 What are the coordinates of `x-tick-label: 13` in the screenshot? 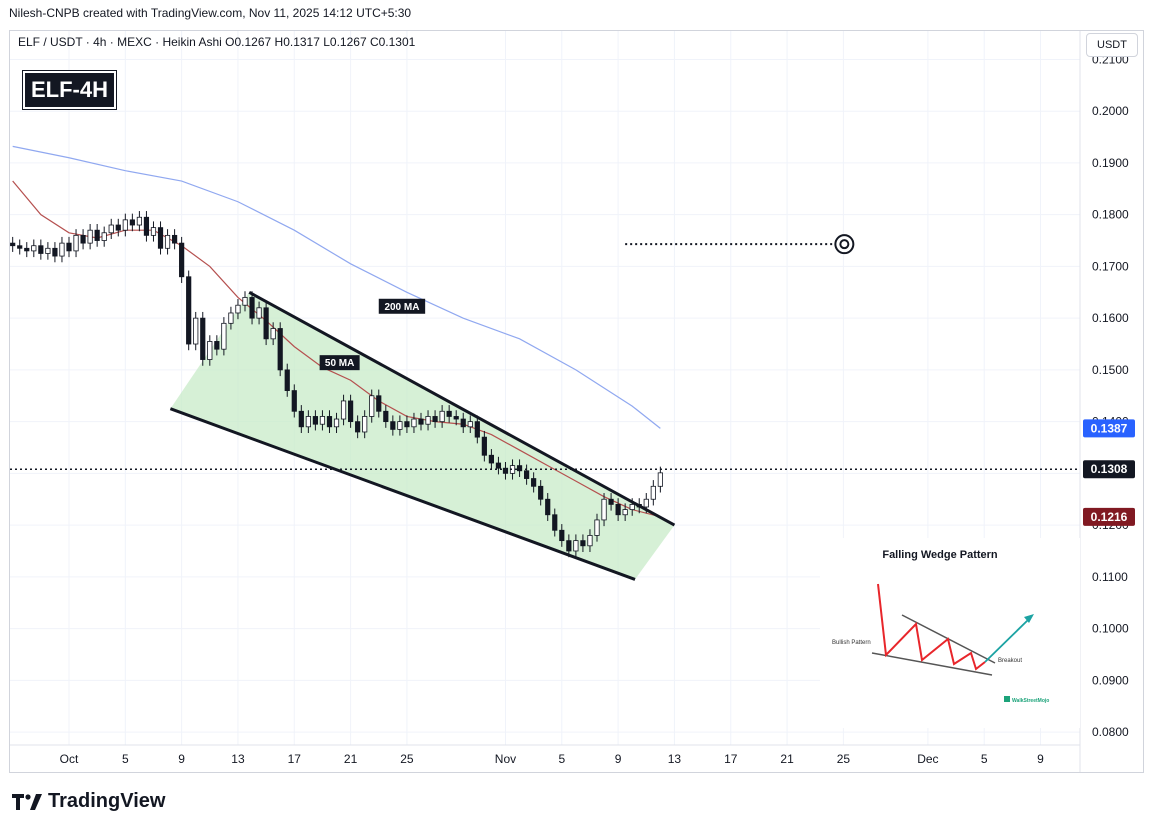 It's located at (238, 759).